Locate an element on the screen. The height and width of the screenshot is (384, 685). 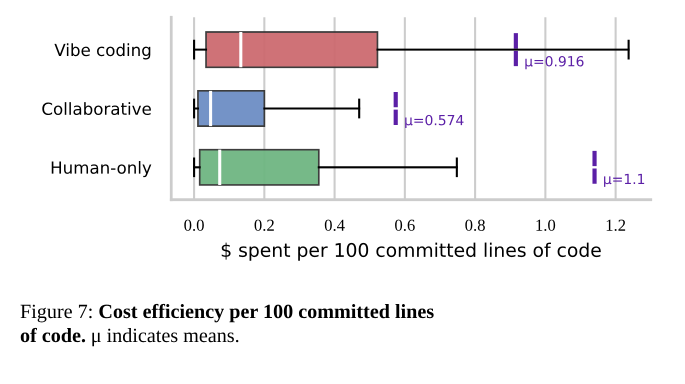
x-axis-title: $ spent per 100 committed lines of code is located at coordinates (411, 251).